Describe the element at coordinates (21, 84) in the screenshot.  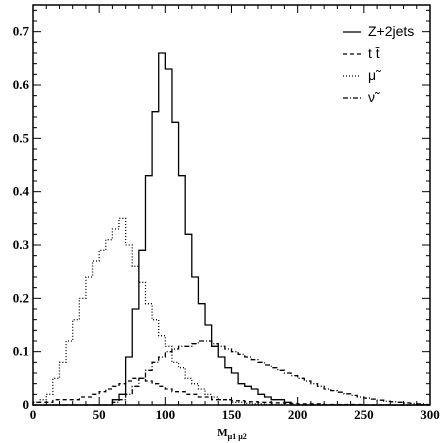
I see `y-tick-label: 0.6` at that location.